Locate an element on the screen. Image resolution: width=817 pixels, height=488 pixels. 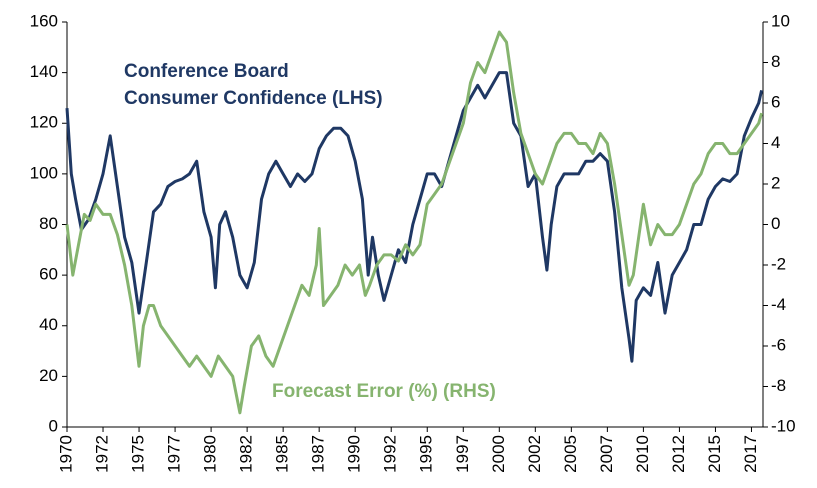
x-tick-label: 1992 is located at coordinates (390, 454).